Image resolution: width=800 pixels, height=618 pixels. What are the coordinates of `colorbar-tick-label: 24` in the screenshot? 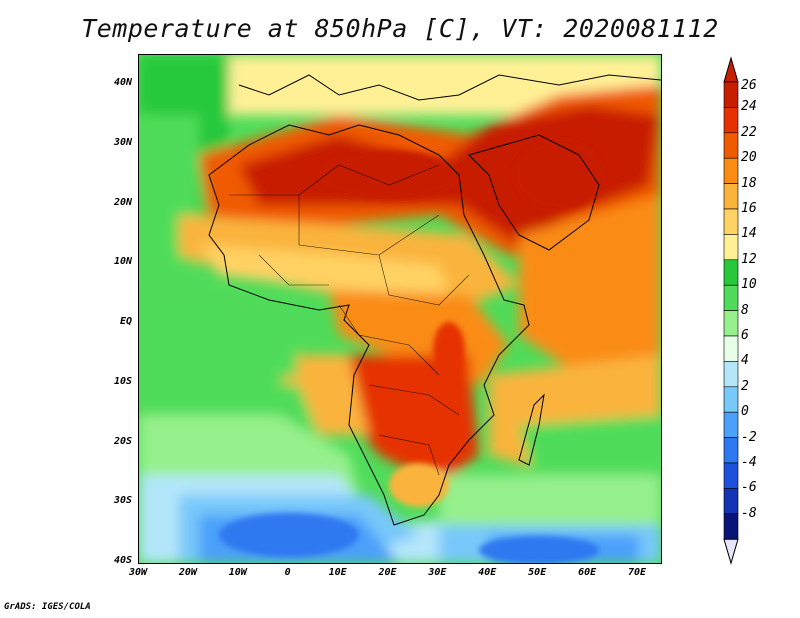 It's located at (749, 107).